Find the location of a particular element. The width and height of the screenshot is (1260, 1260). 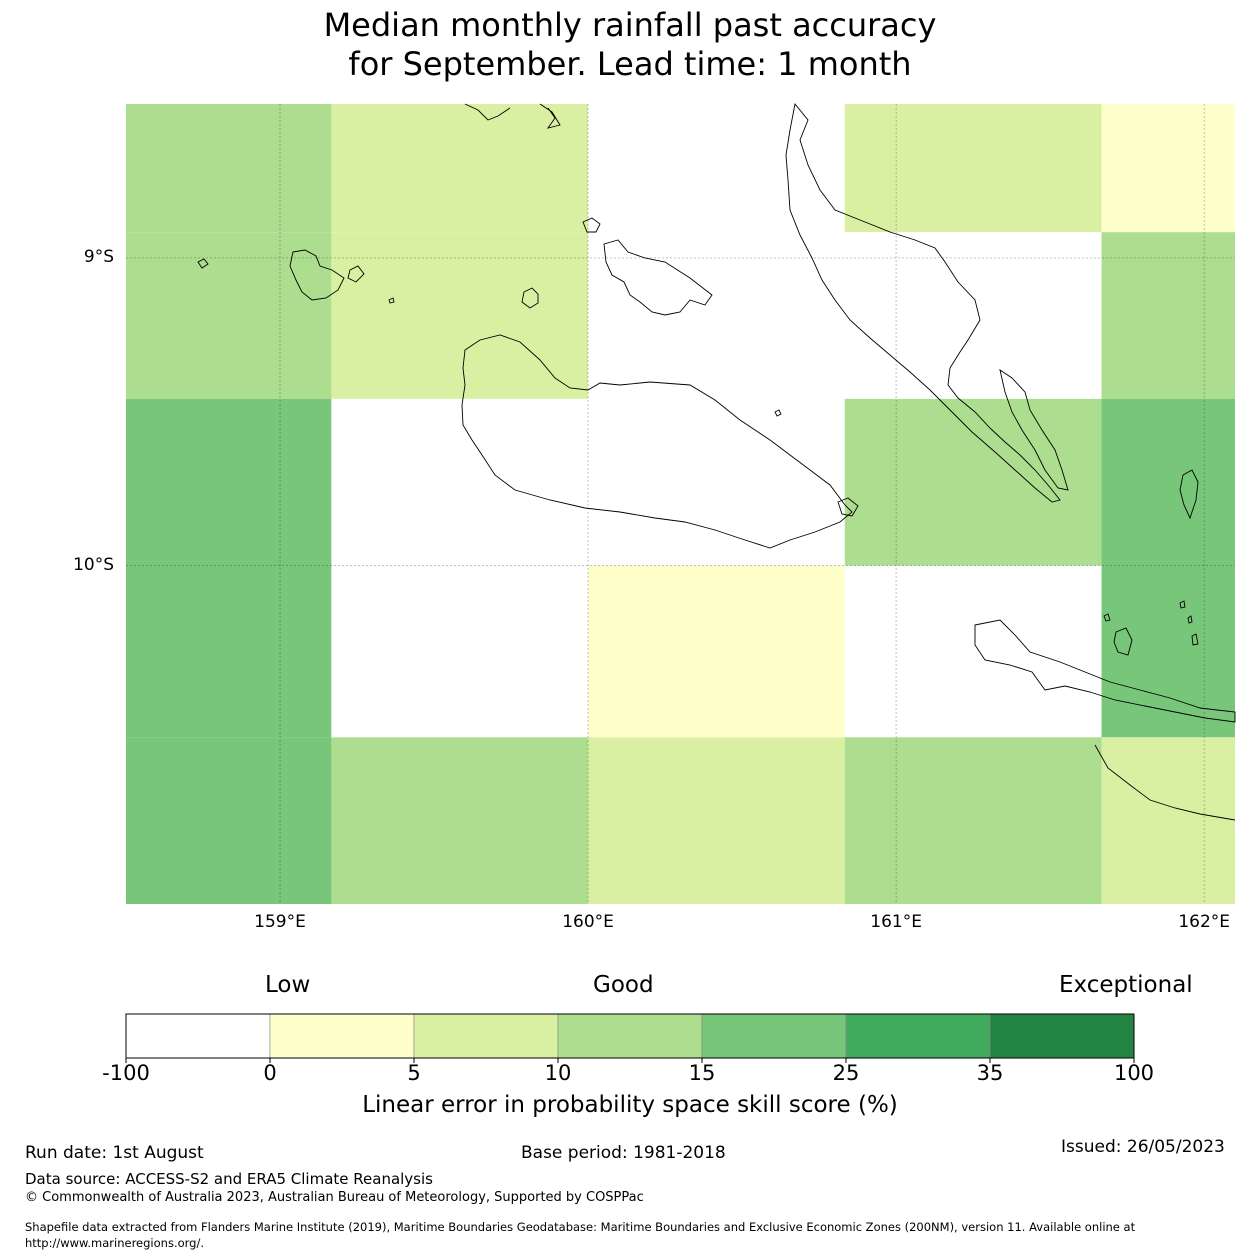

coast-islet-small is located at coordinates (391, 300).